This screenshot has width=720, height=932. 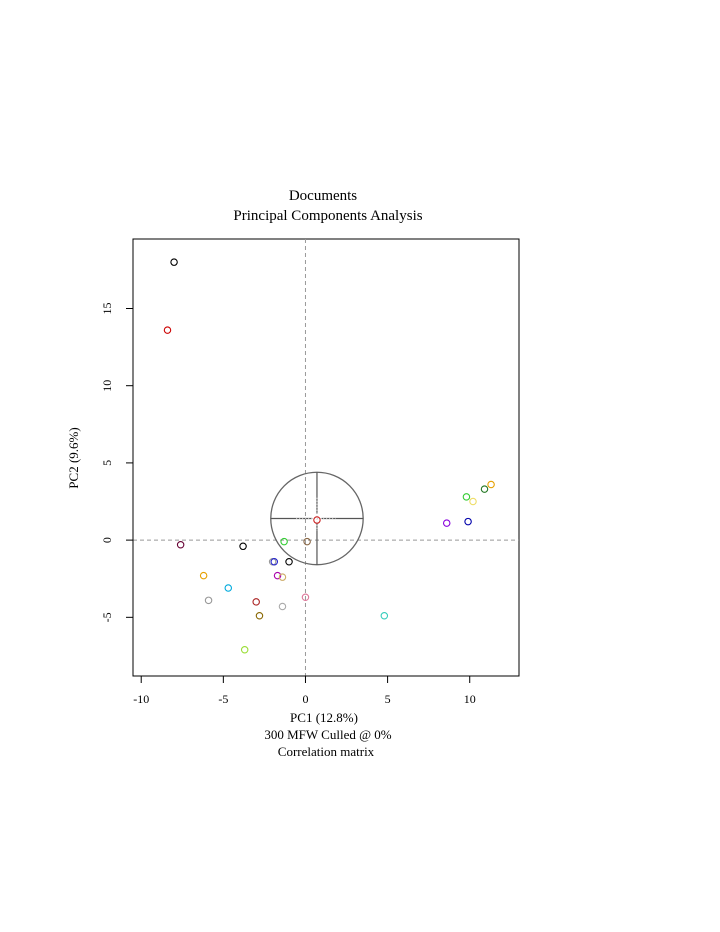 I want to click on loadings-circle-layer, so click(x=317, y=518).